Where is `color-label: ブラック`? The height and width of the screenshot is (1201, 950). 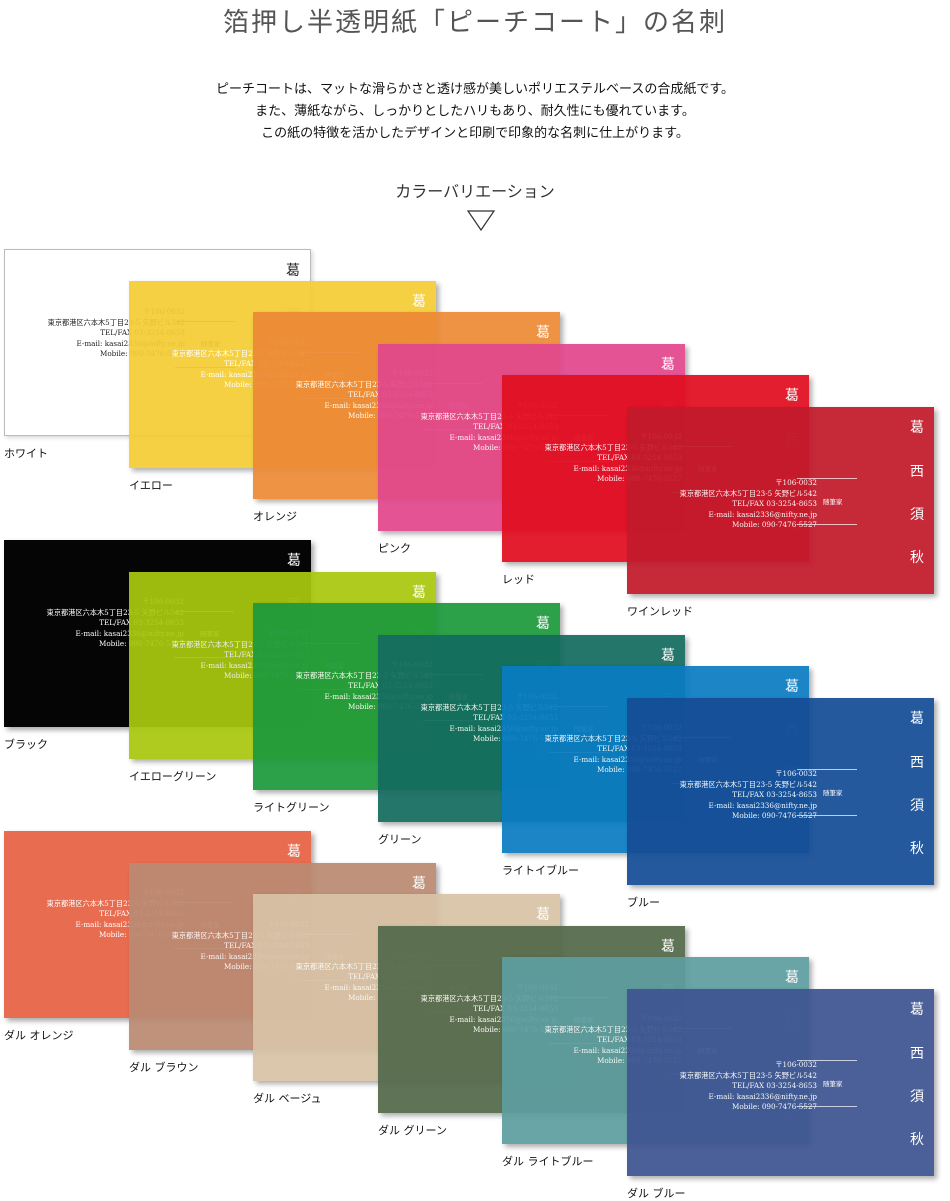
color-label: ブラック is located at coordinates (26, 744).